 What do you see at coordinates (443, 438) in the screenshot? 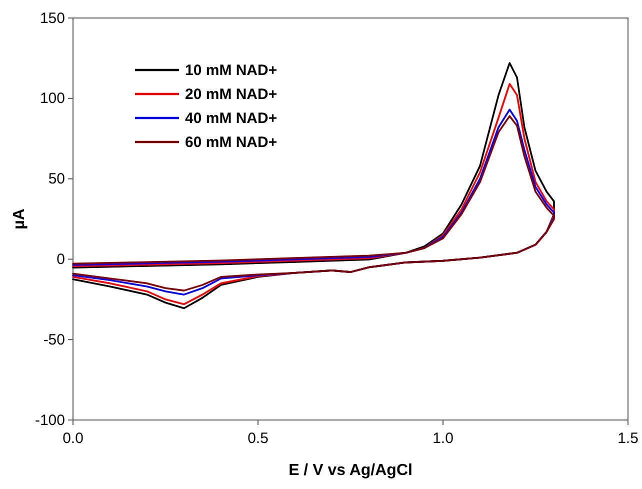
I see `x-tick-label: 1.0` at bounding box center [443, 438].